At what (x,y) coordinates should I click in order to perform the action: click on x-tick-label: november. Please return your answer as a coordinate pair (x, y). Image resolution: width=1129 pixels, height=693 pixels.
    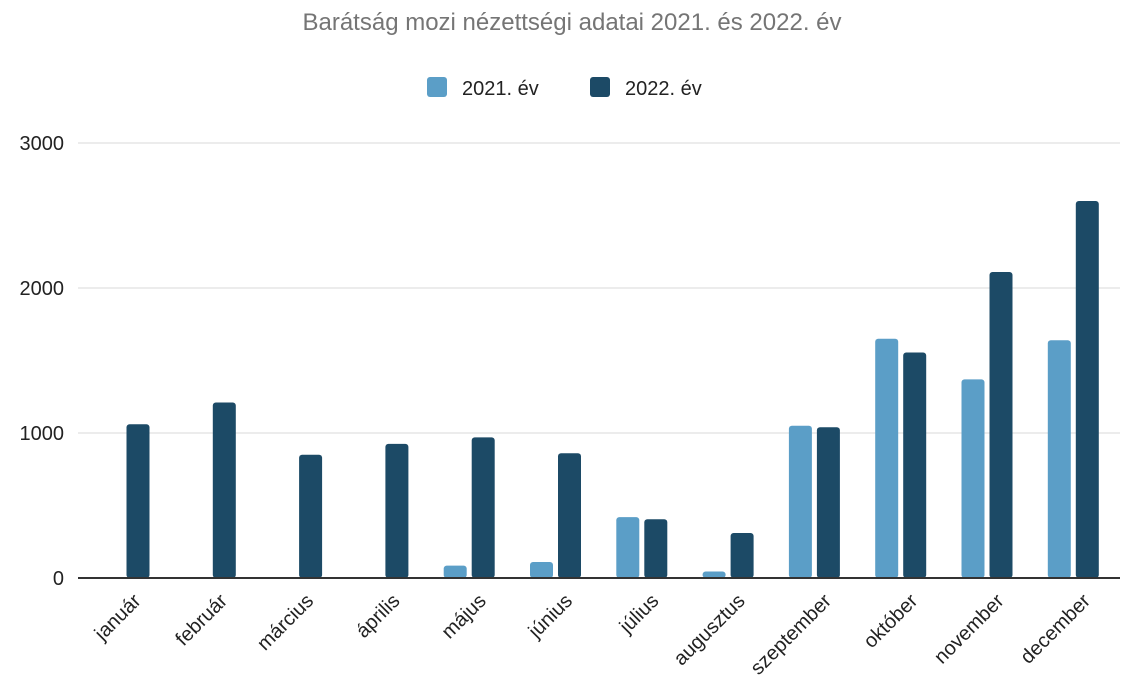
    Looking at the image, I should click on (969, 629).